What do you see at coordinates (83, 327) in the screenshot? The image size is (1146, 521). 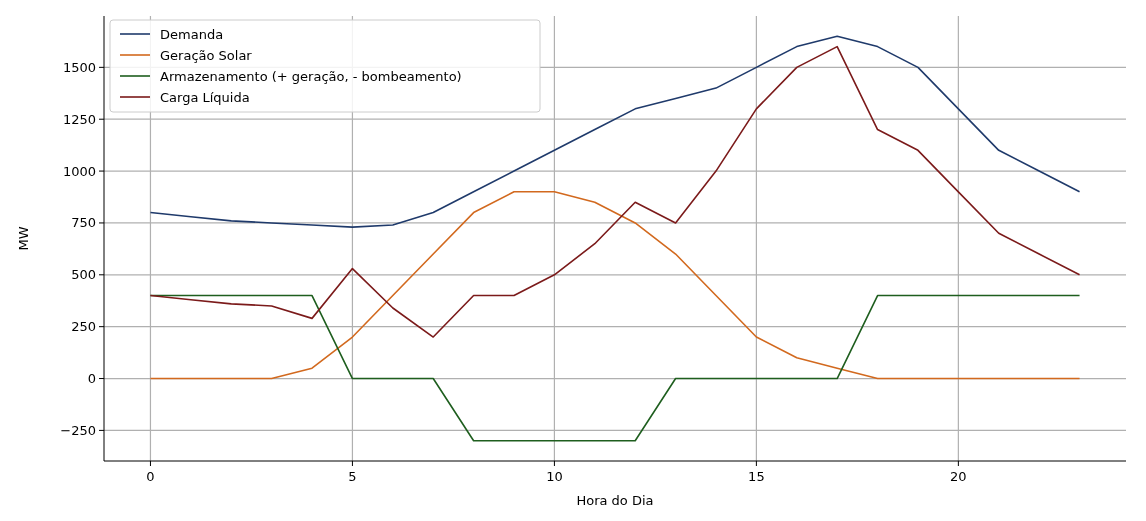 I see `y-tick-label: 250` at bounding box center [83, 327].